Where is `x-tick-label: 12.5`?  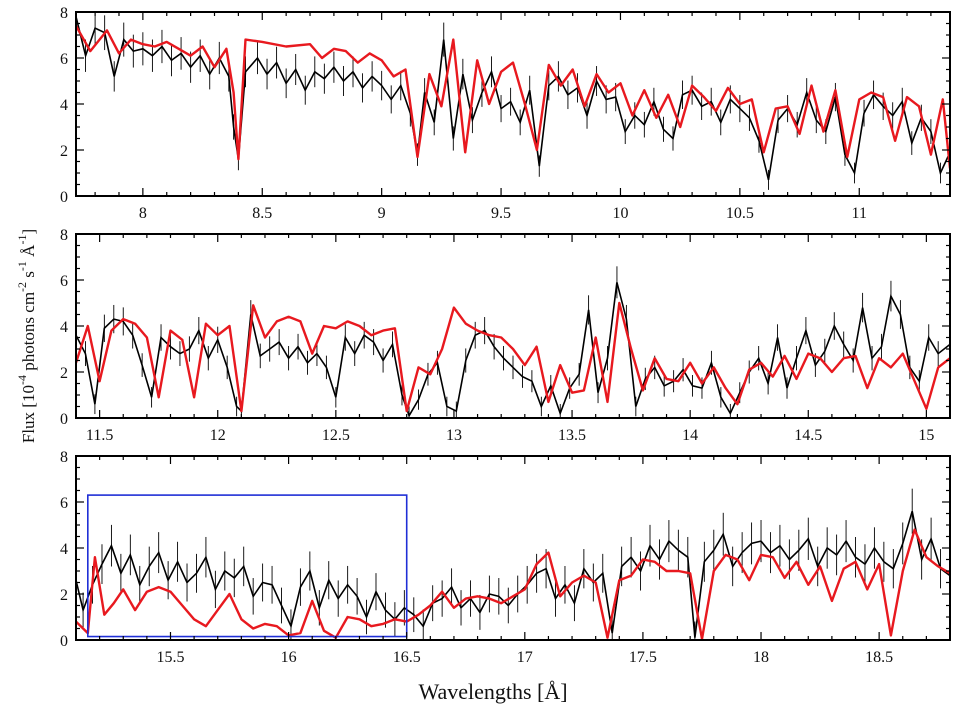
x-tick-label: 12.5 is located at coordinates (336, 435).